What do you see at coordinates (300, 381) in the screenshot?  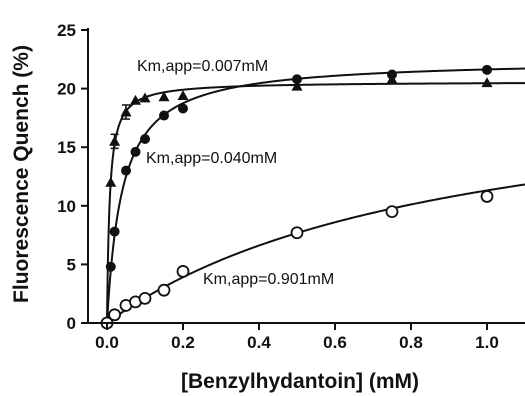 I see `x-axis-title: [Benzylhydantoin] (mM)` at bounding box center [300, 381].